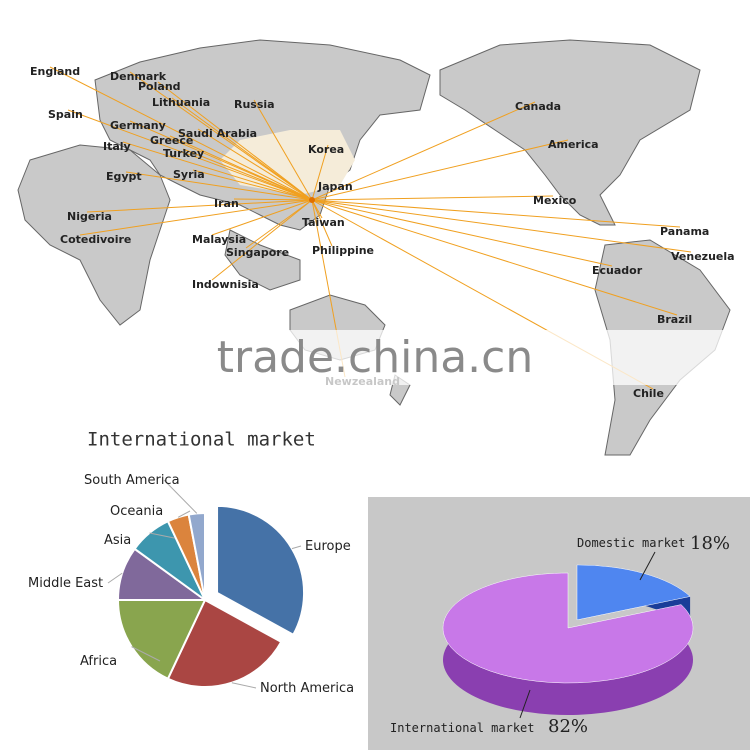  Describe the element at coordinates (217, 133) in the screenshot. I see `map-label: Saudi Arabia` at that location.